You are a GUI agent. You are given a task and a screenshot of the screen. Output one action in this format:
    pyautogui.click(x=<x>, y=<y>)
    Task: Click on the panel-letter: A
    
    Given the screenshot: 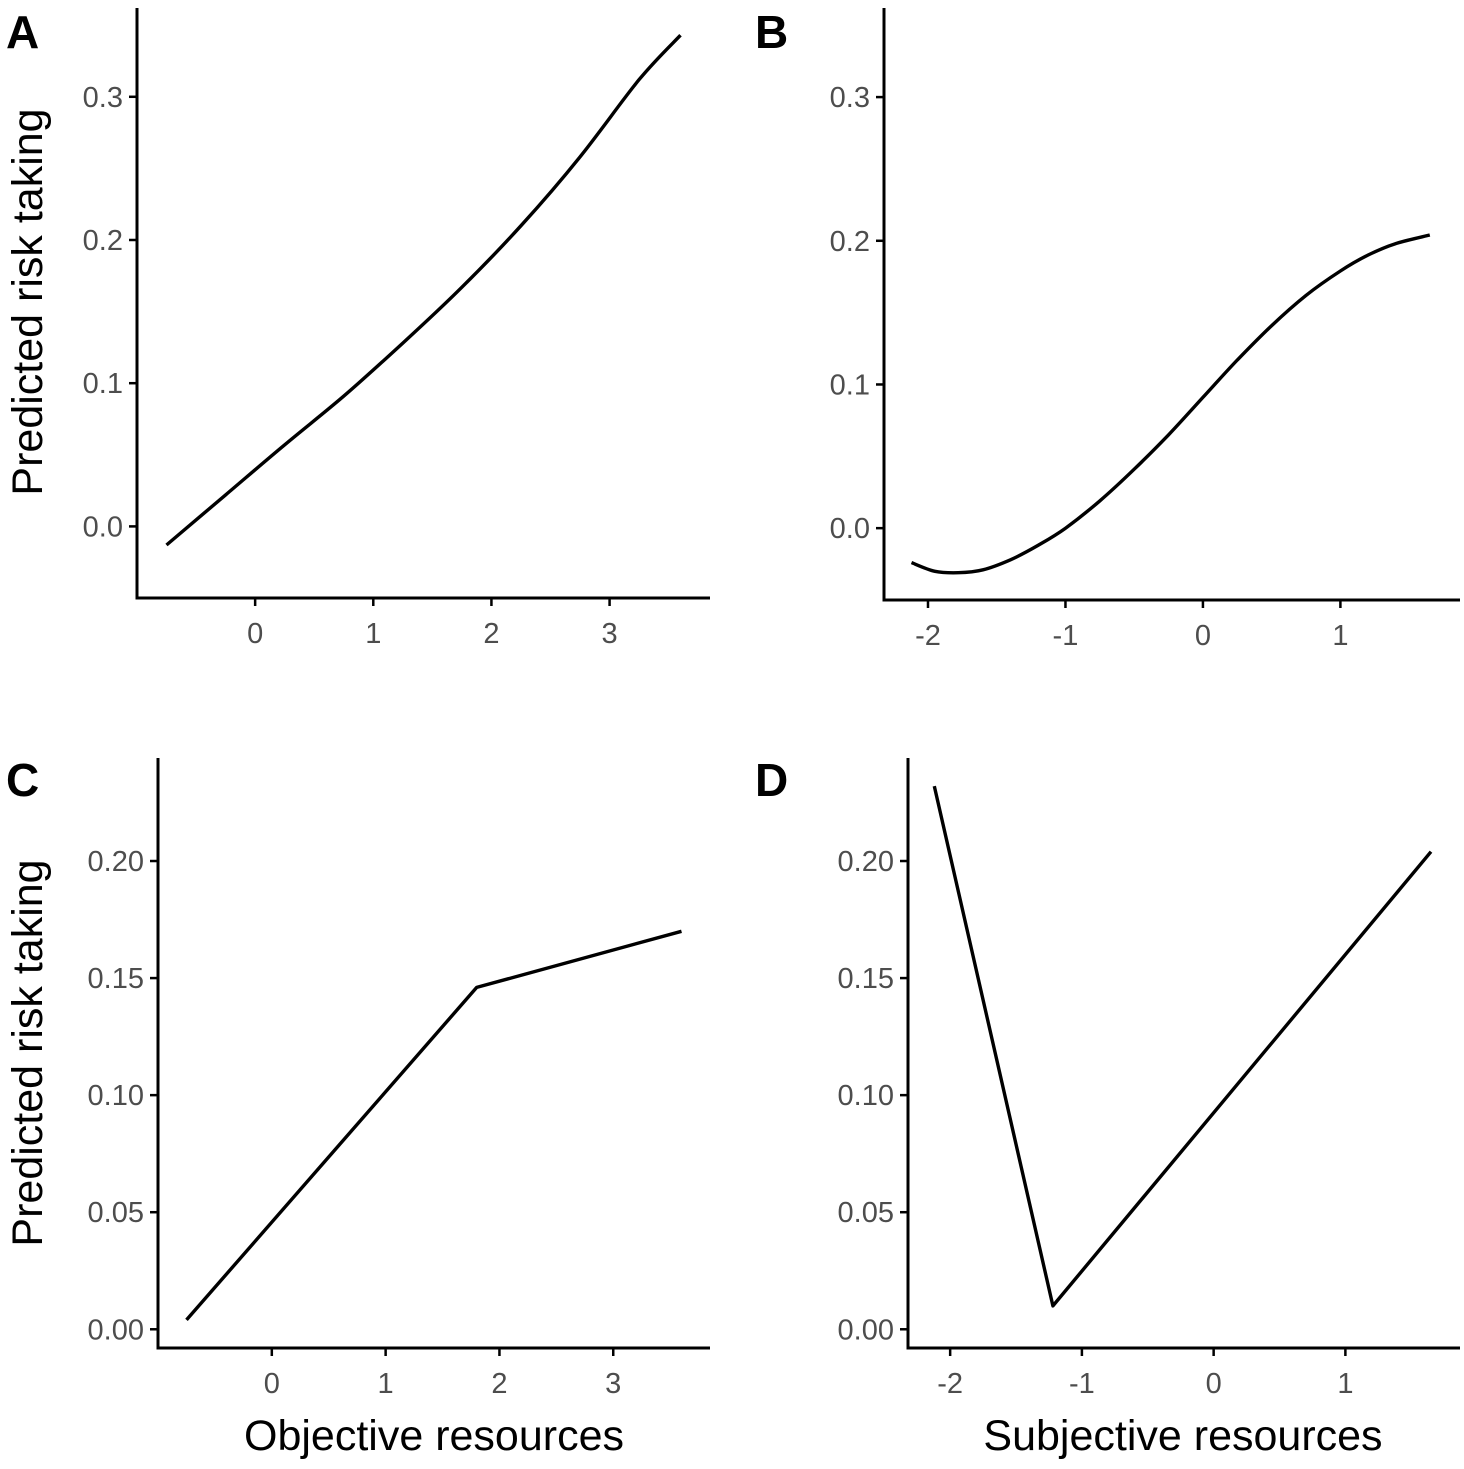 What is the action you would take?
    pyautogui.click(x=22, y=32)
    